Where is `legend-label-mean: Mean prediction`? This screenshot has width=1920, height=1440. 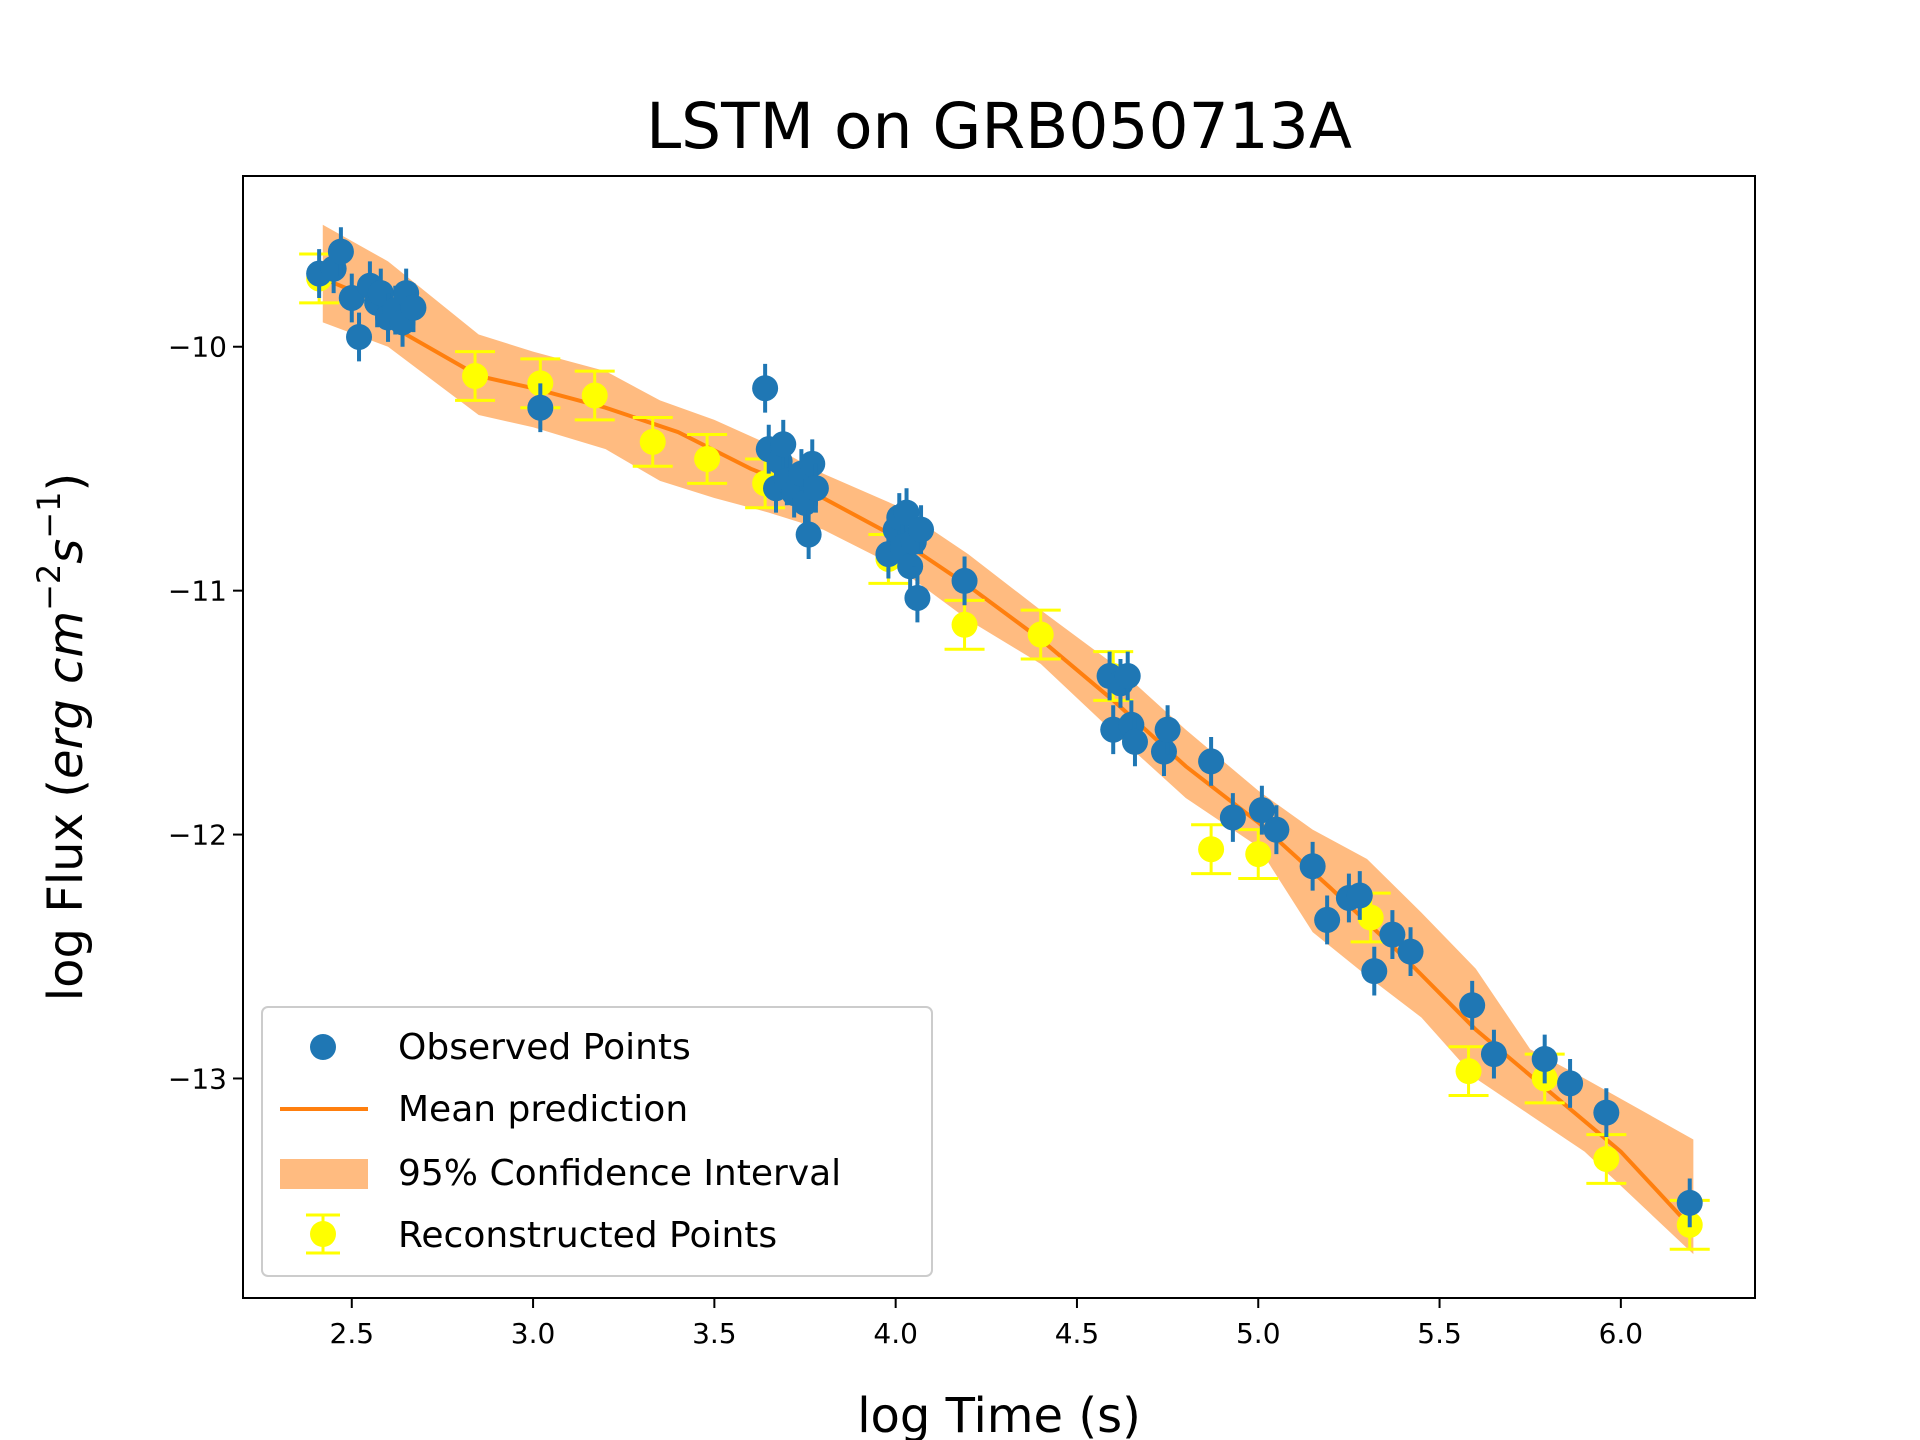
legend-label-mean: Mean prediction is located at coordinates (543, 1109).